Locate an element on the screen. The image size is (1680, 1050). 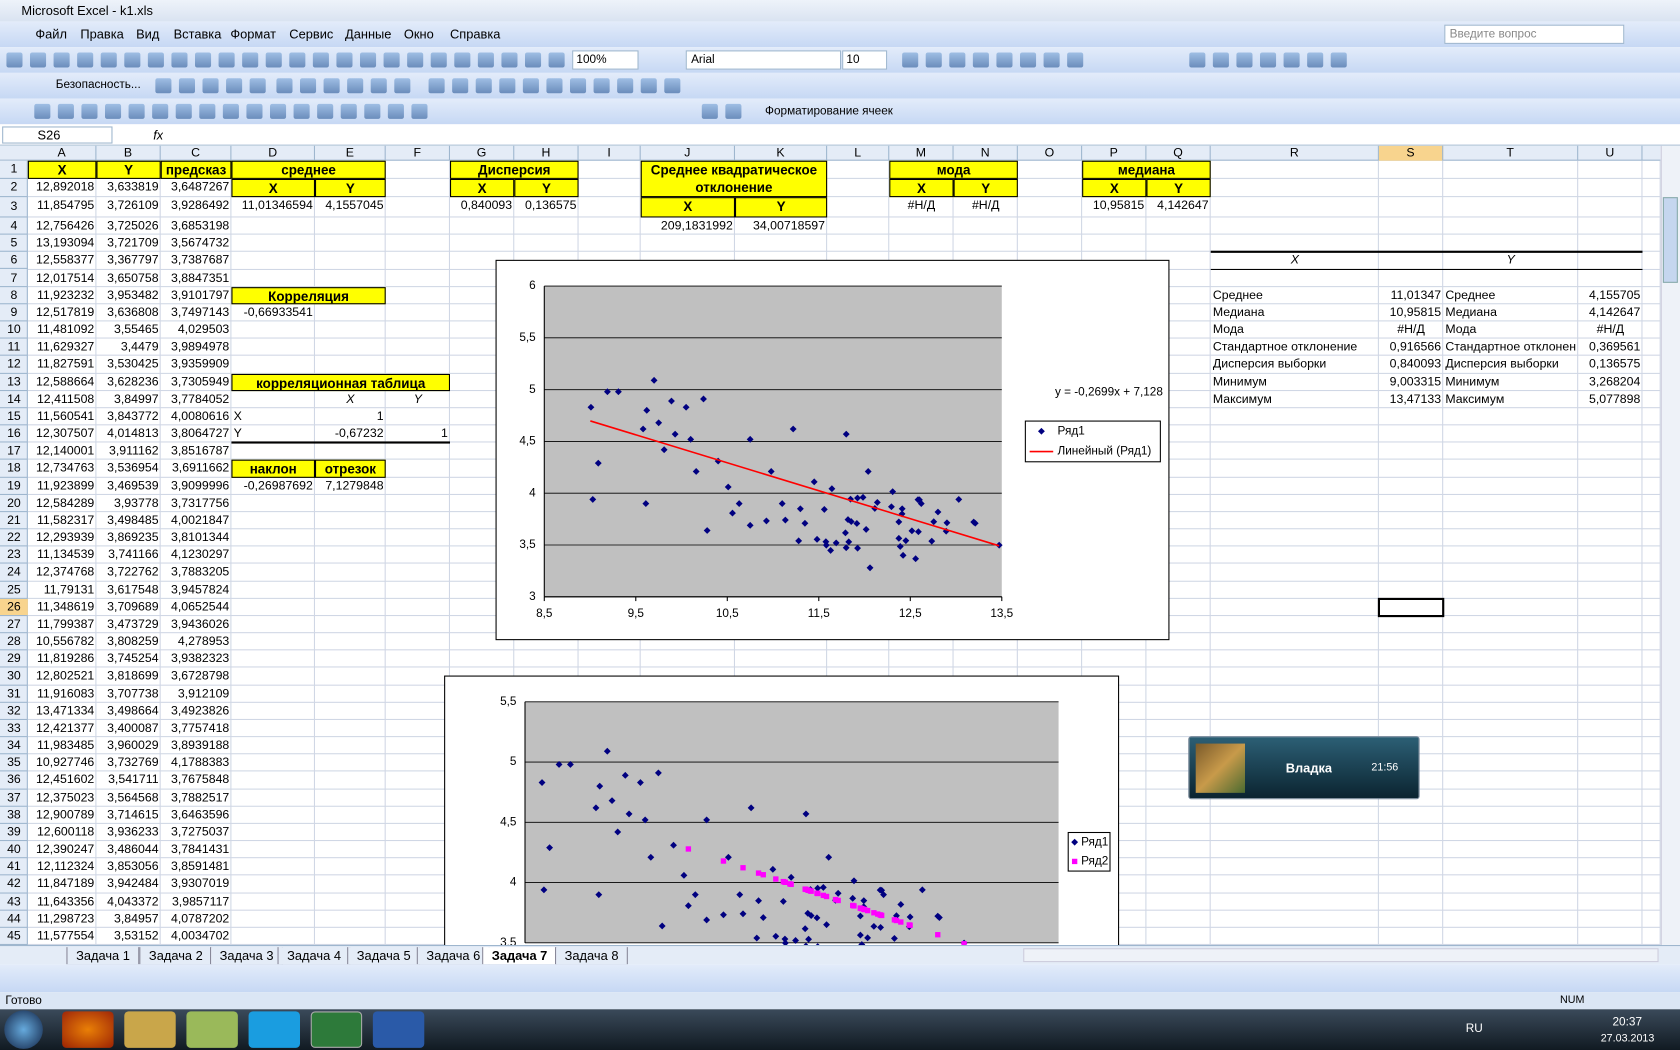
row-header: 25 is located at coordinates (14, 590).